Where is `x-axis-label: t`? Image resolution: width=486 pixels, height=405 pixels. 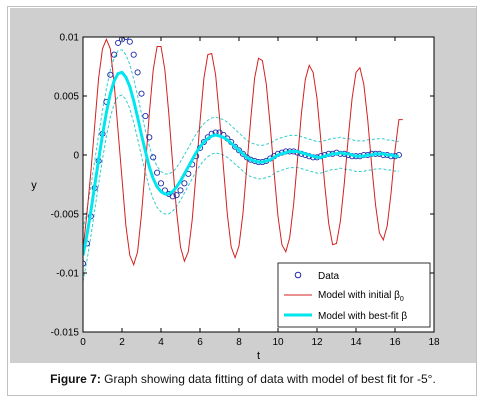
x-axis-label: t is located at coordinates (258, 356).